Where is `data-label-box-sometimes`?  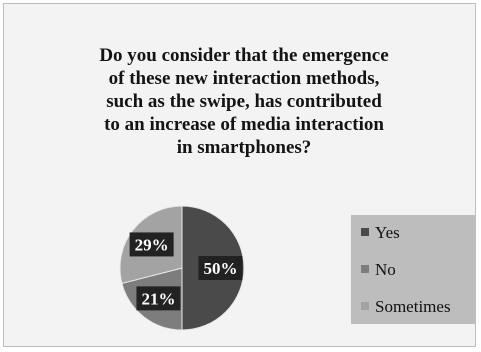
data-label-box-sometimes is located at coordinates (151, 244).